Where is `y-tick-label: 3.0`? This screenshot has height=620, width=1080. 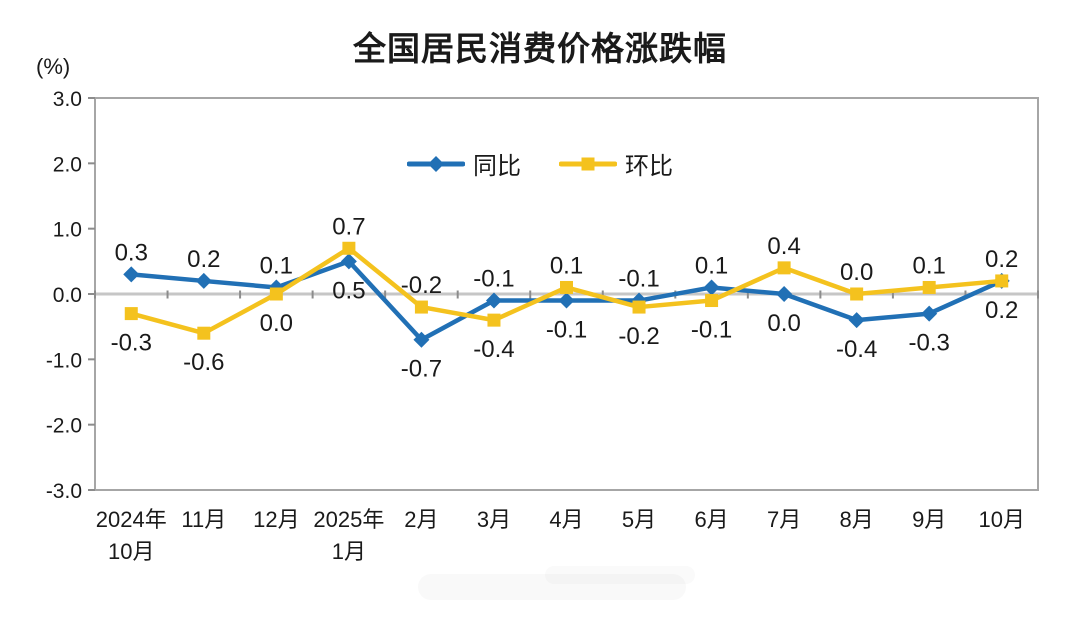
y-tick-label: 3.0 is located at coordinates (67, 99).